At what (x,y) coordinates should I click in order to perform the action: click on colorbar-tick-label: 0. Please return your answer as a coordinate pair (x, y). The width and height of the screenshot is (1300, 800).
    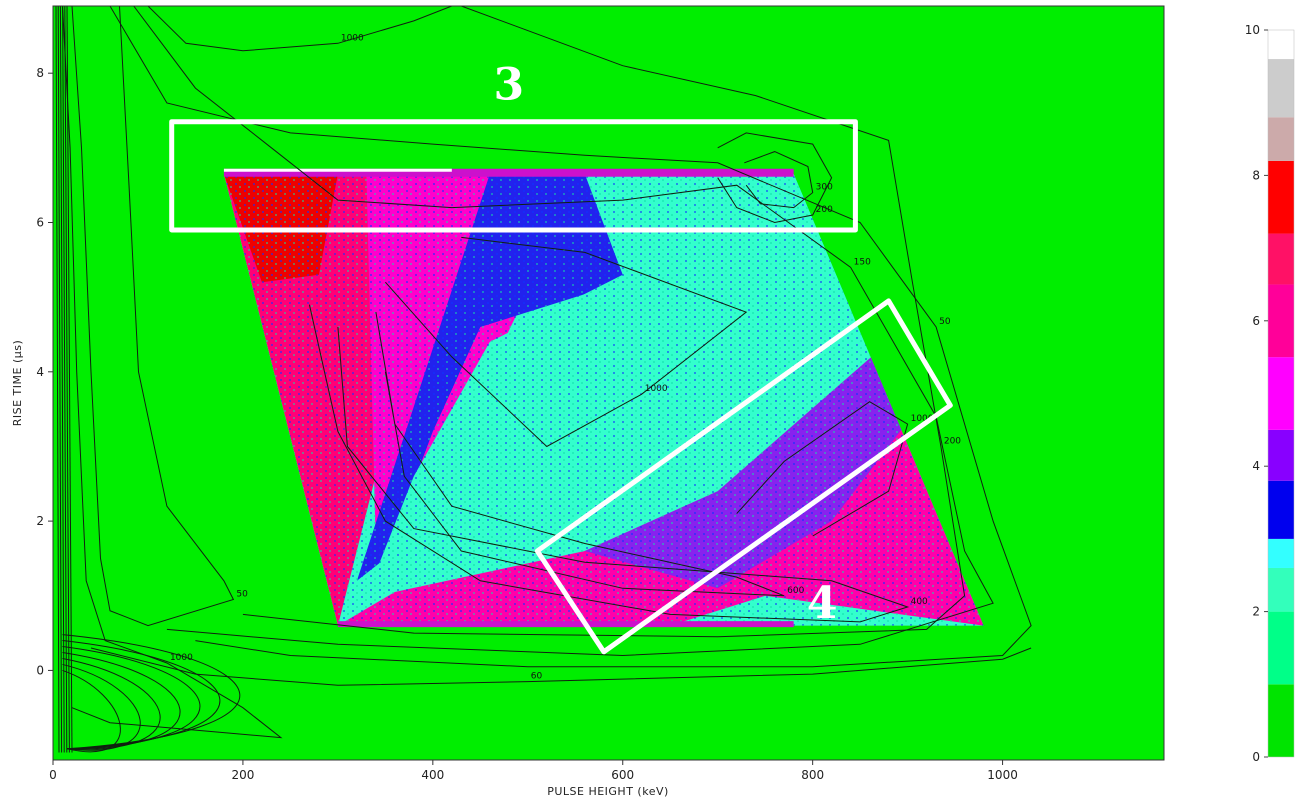
    Looking at the image, I should click on (1256, 757).